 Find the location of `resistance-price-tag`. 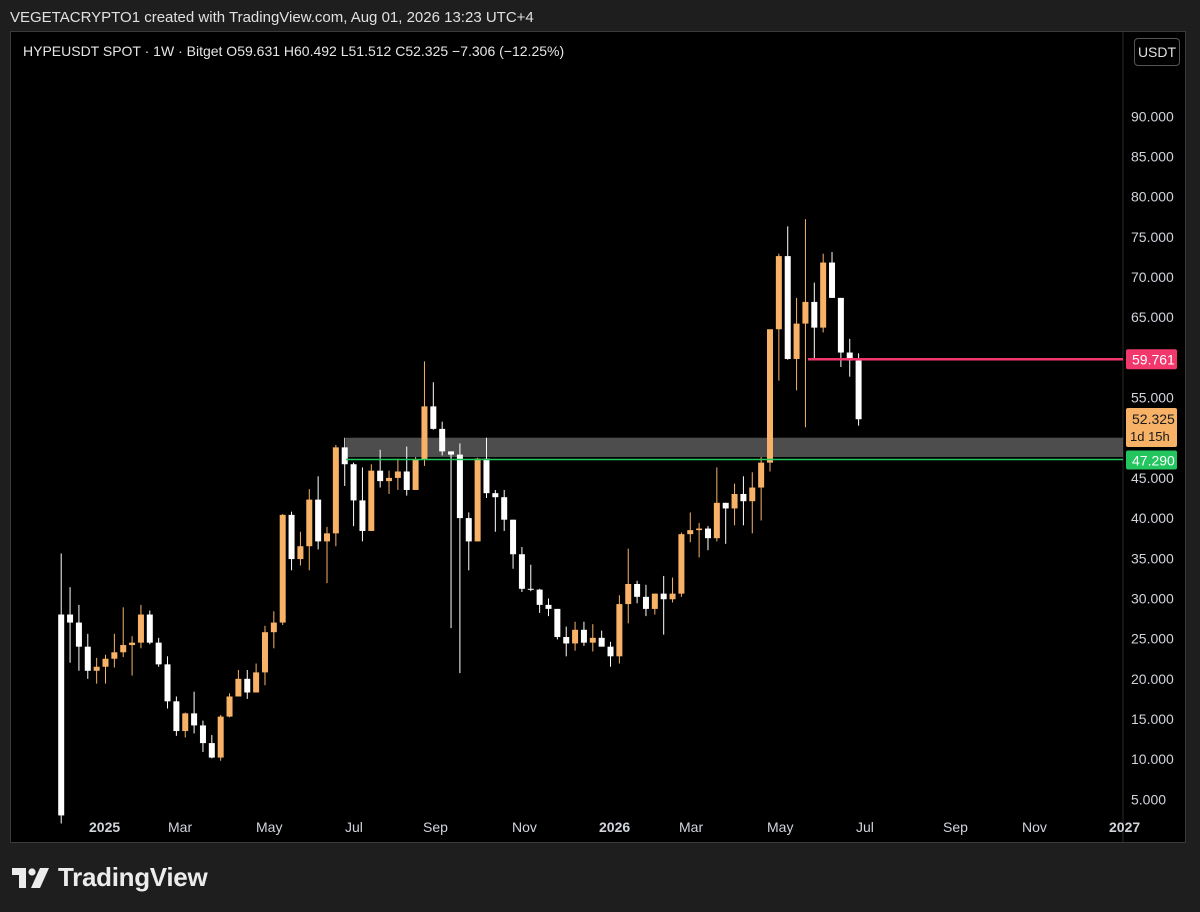

resistance-price-tag is located at coordinates (1151, 359).